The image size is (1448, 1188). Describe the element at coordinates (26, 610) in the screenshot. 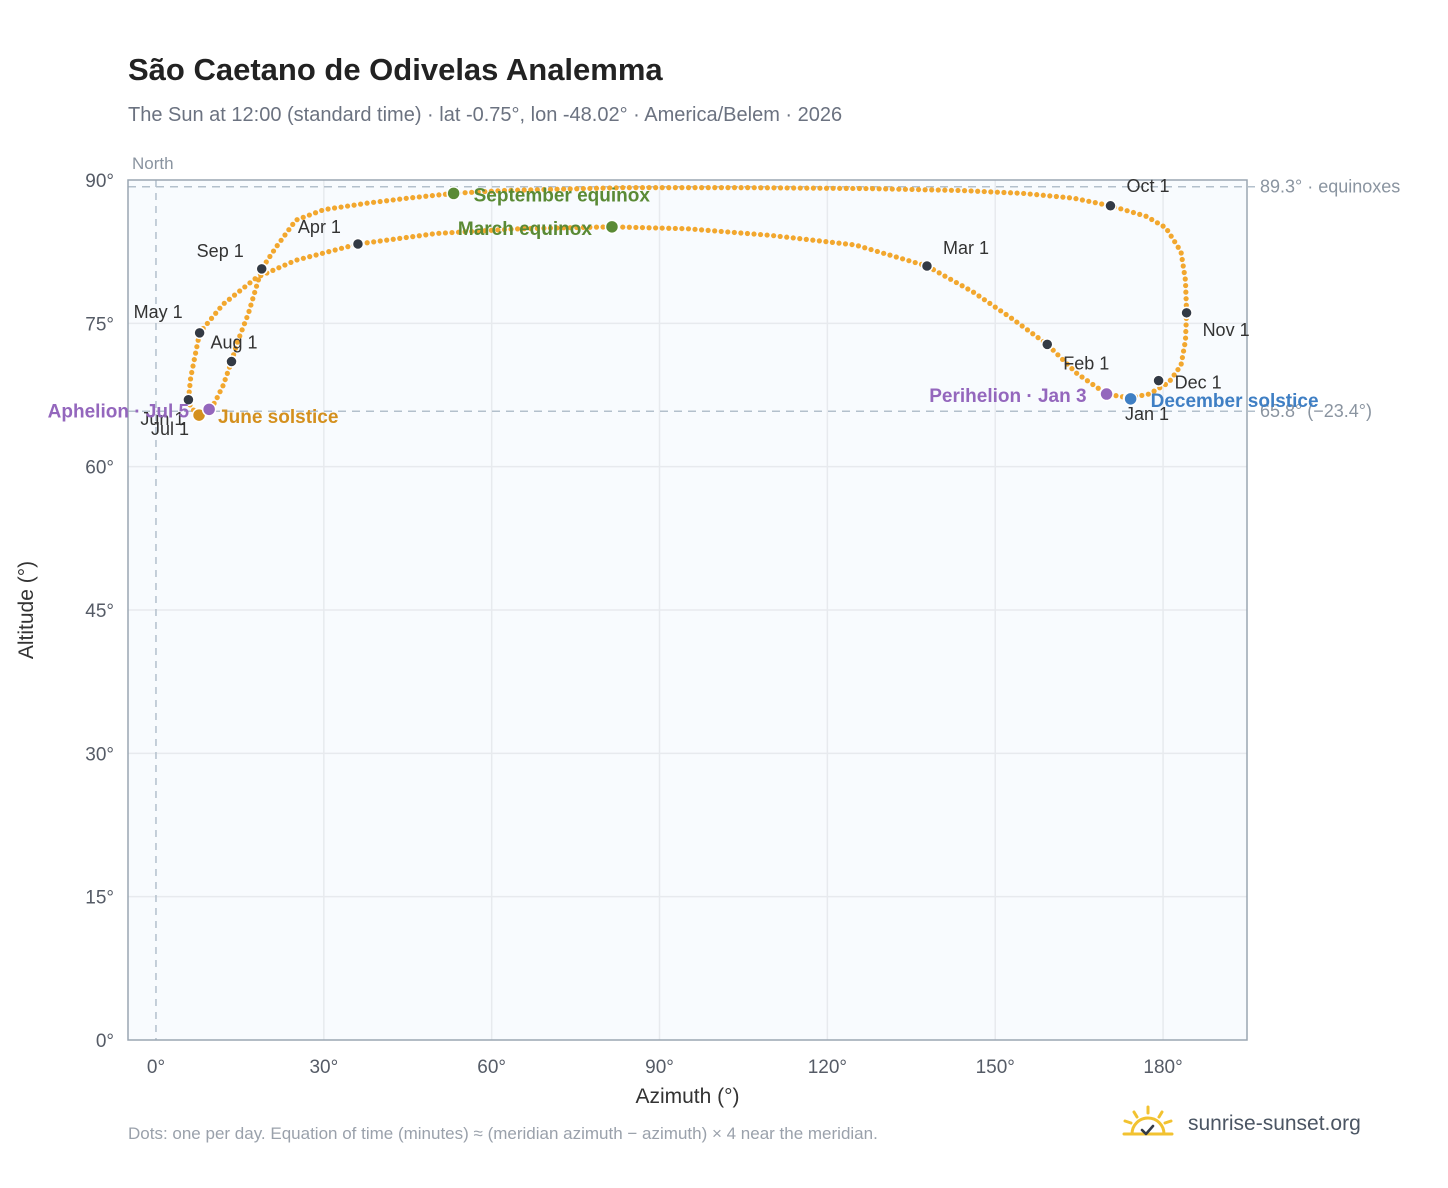

I see `y-axis-label: Altitude (°)` at that location.